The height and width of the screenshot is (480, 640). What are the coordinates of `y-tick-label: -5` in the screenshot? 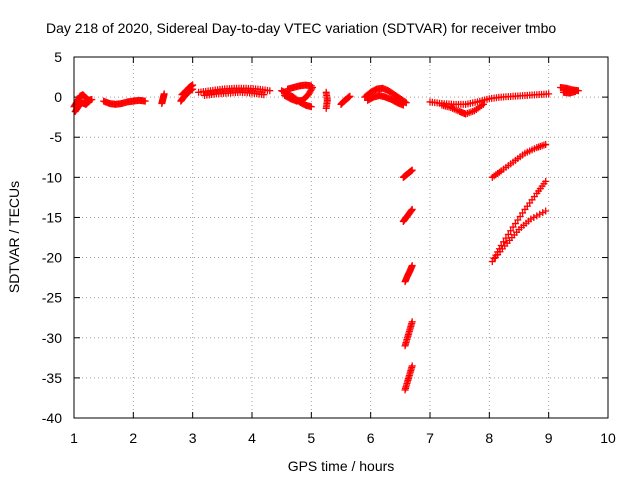 It's located at (56, 137).